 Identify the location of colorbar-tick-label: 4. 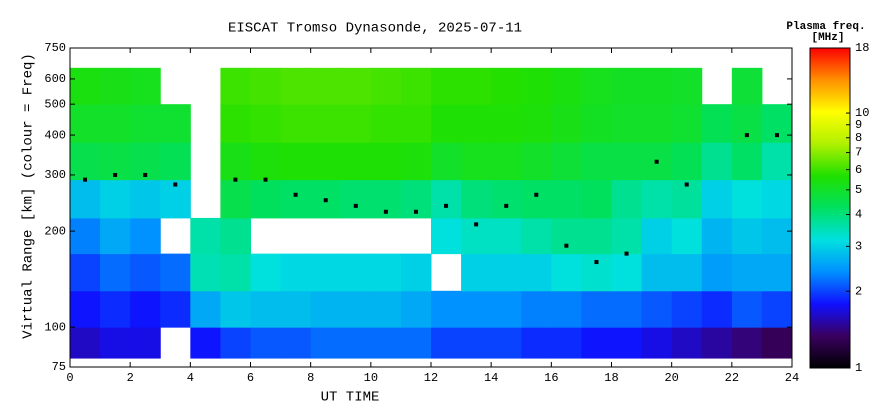
(858, 215).